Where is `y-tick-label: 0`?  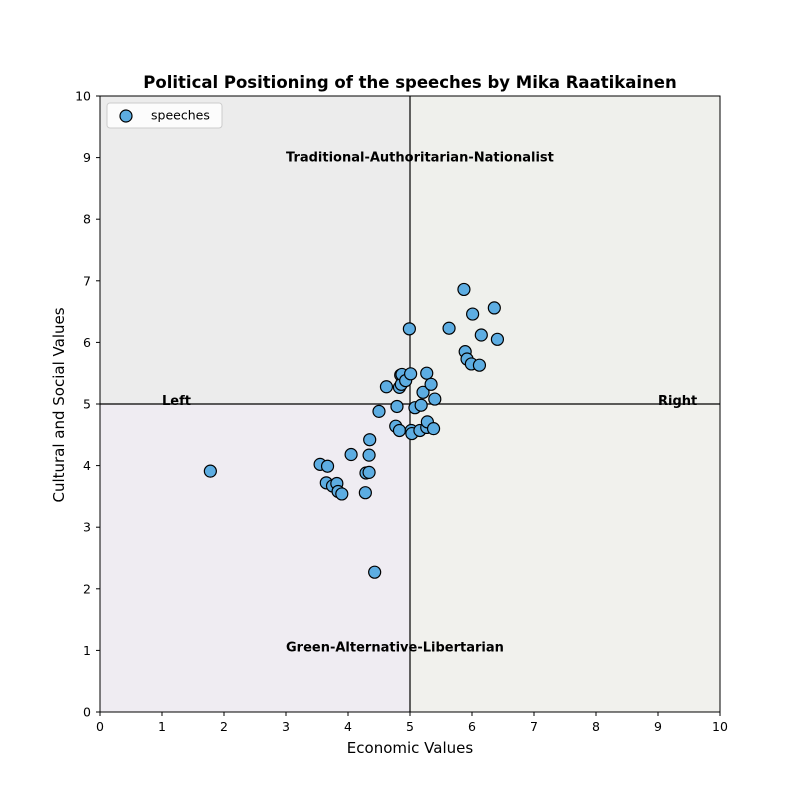
y-tick-label: 0 is located at coordinates (87, 712).